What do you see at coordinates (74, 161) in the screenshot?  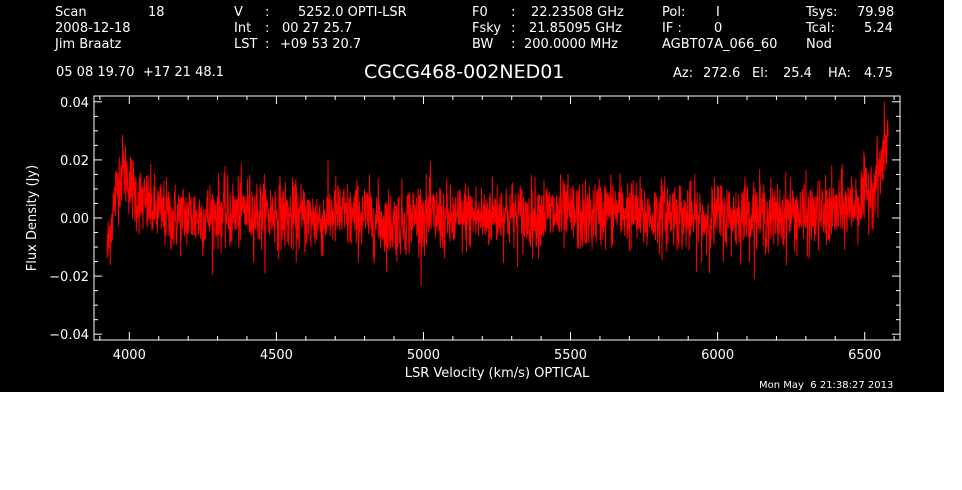 I see `y-tick-label: 0.02` at bounding box center [74, 161].